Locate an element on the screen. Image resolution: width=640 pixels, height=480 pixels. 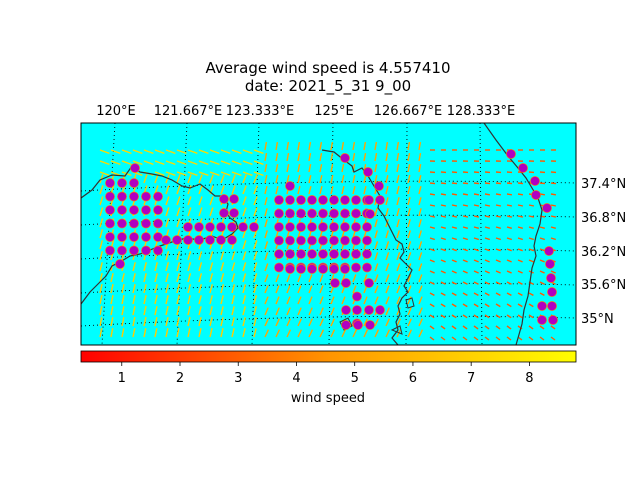
lon-label: 126.667°E is located at coordinates (408, 111).